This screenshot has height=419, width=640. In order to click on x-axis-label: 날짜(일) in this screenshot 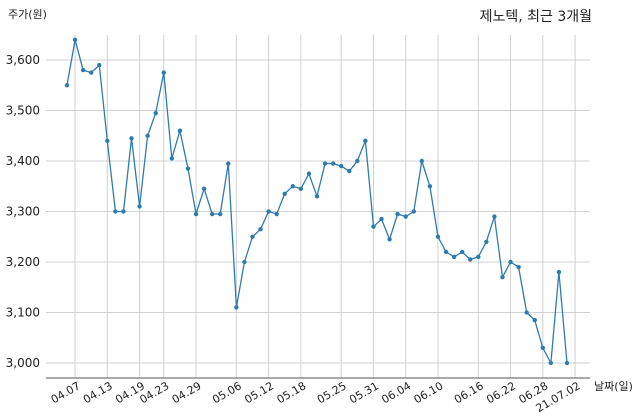, I will do `click(613, 386)`.